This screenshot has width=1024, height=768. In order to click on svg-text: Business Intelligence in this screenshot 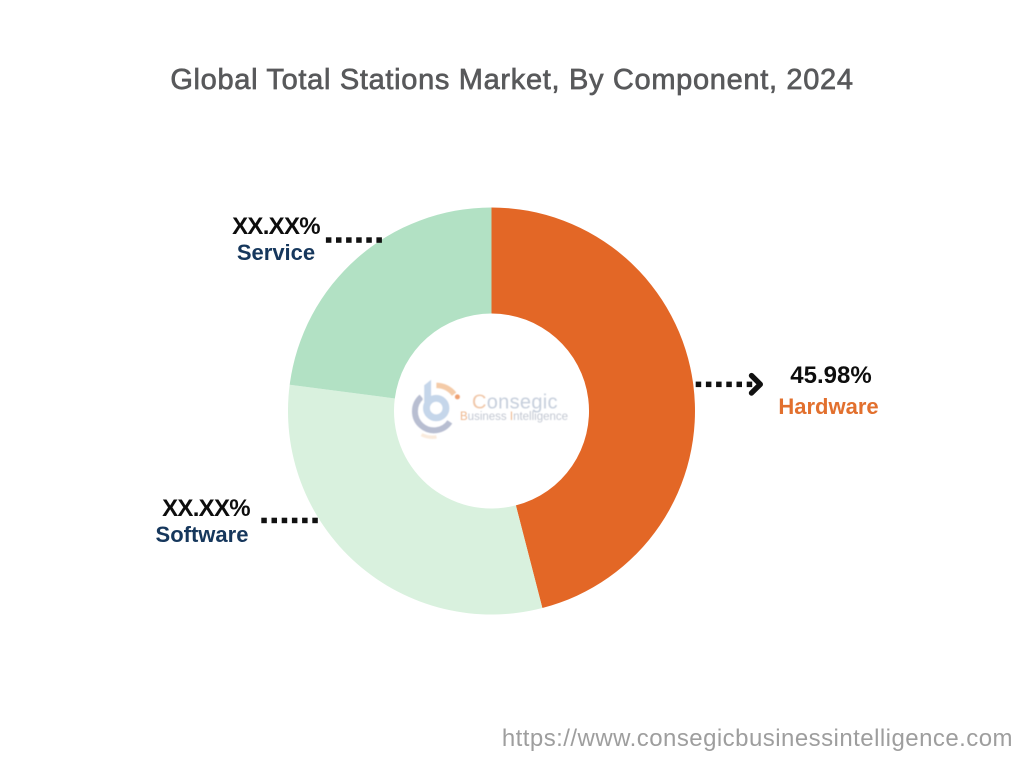, I will do `click(514, 417)`.